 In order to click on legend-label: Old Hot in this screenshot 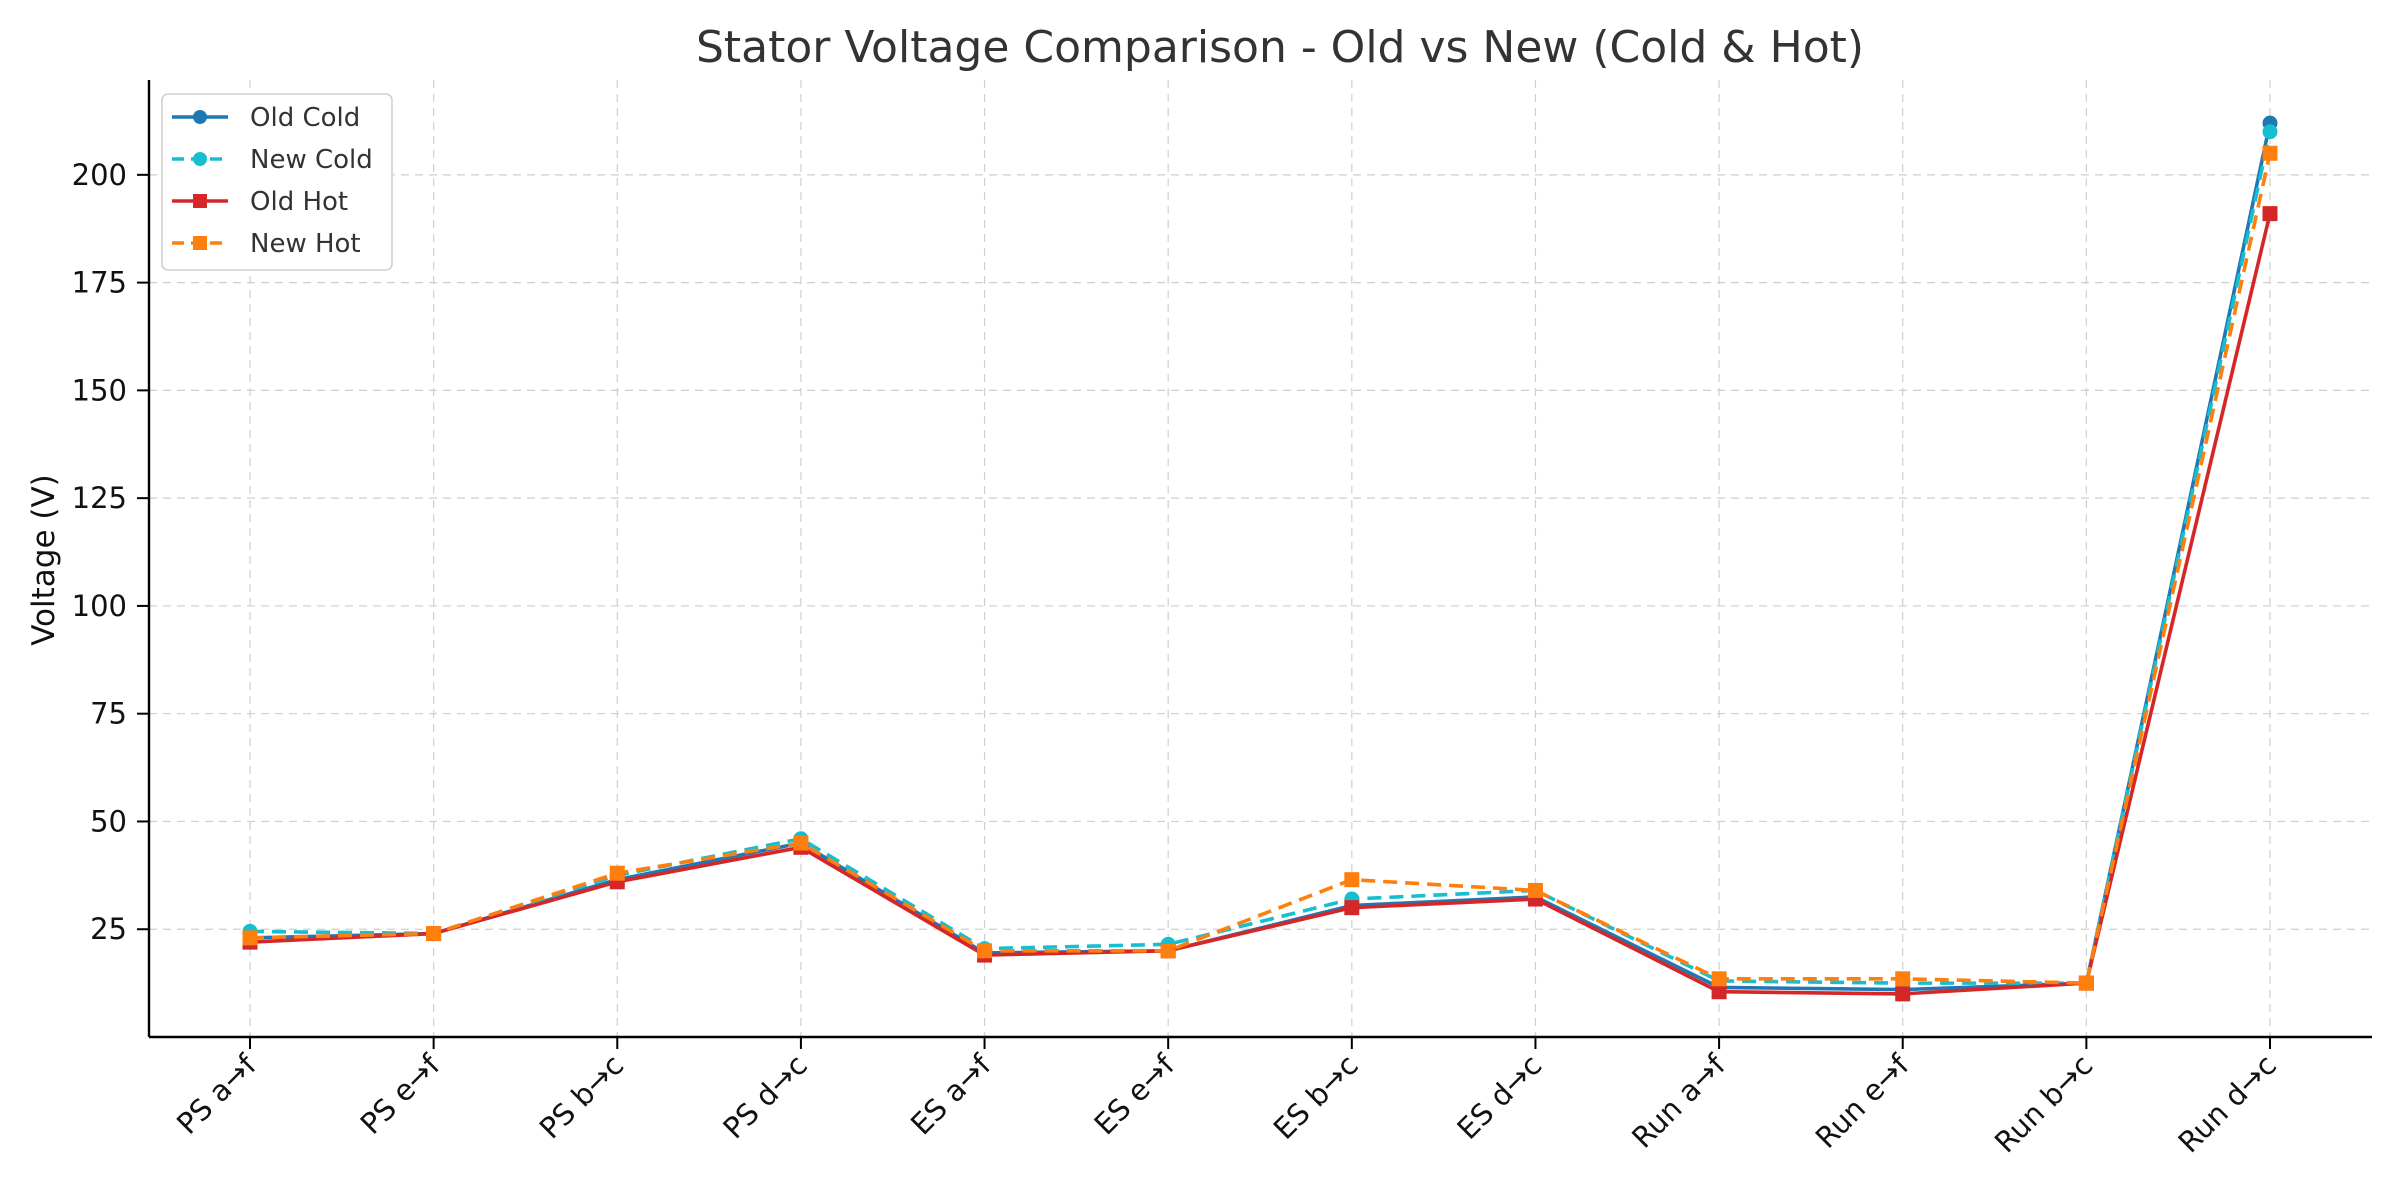, I will do `click(299, 202)`.